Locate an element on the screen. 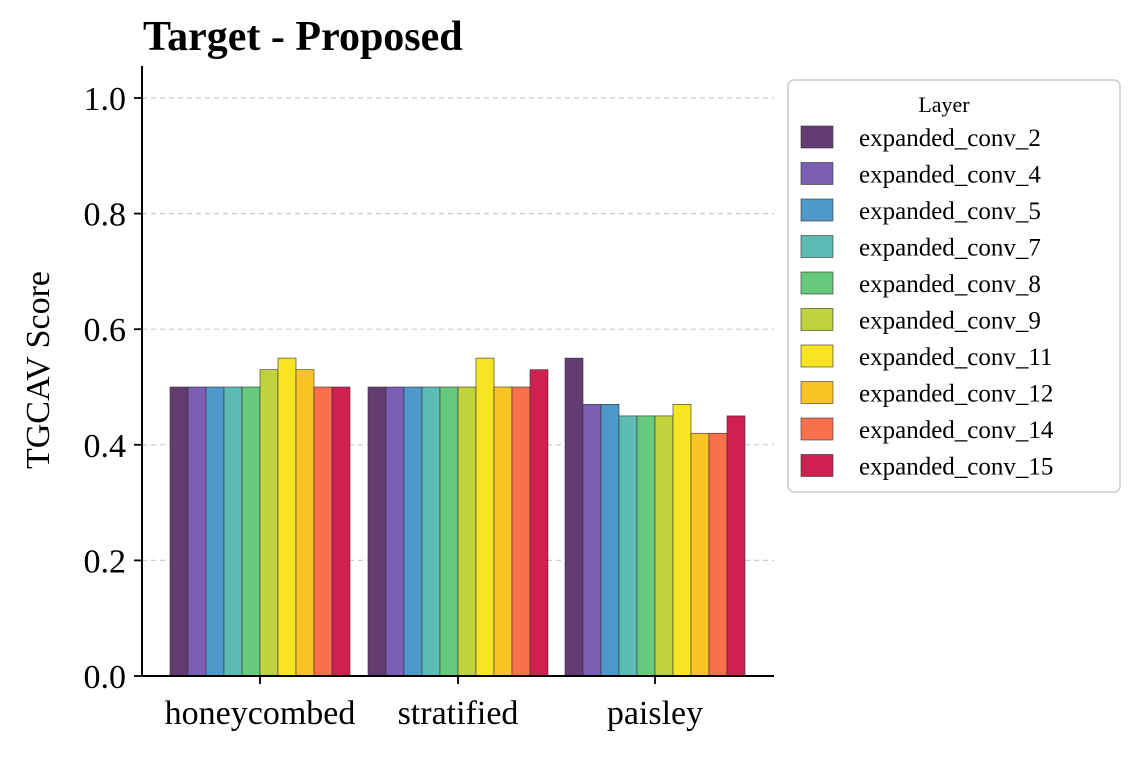 The width and height of the screenshot is (1141, 759). y-tick-label: 0.4 is located at coordinates (105, 446).